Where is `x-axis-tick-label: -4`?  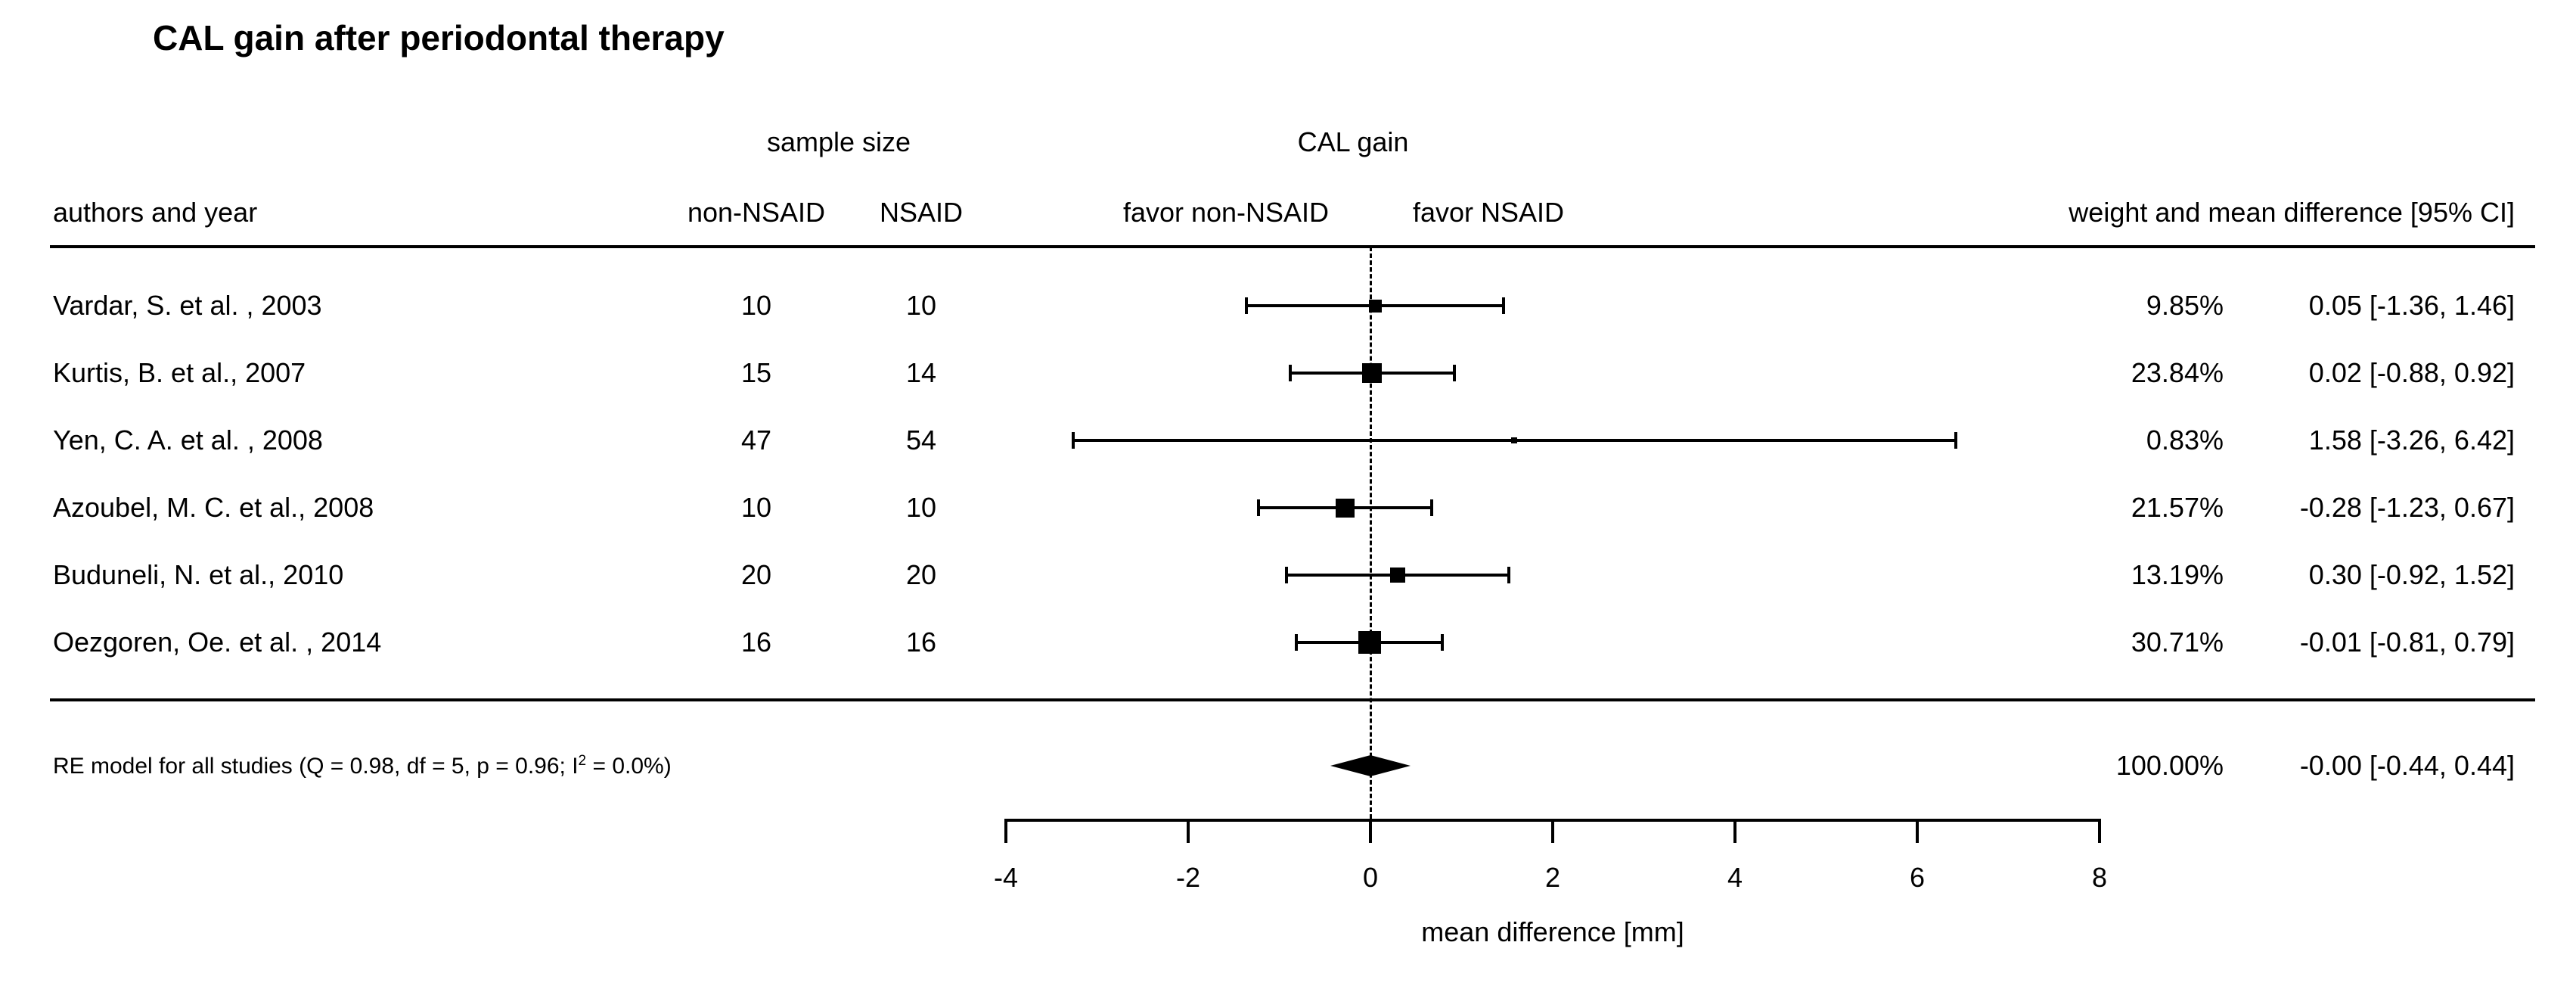
x-axis-tick-label: -4 is located at coordinates (1006, 877).